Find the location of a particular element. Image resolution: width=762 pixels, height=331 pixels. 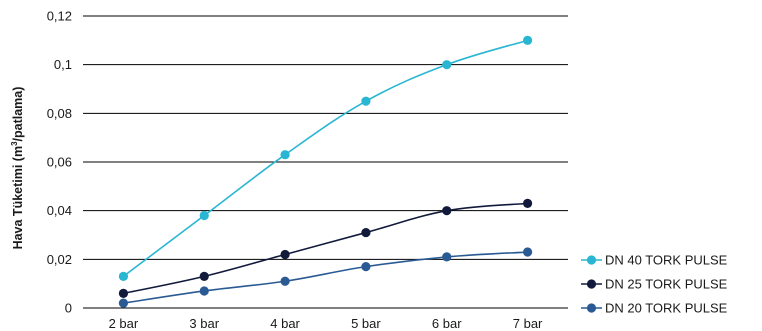

y-tick-label: 0,08 is located at coordinates (59, 113).